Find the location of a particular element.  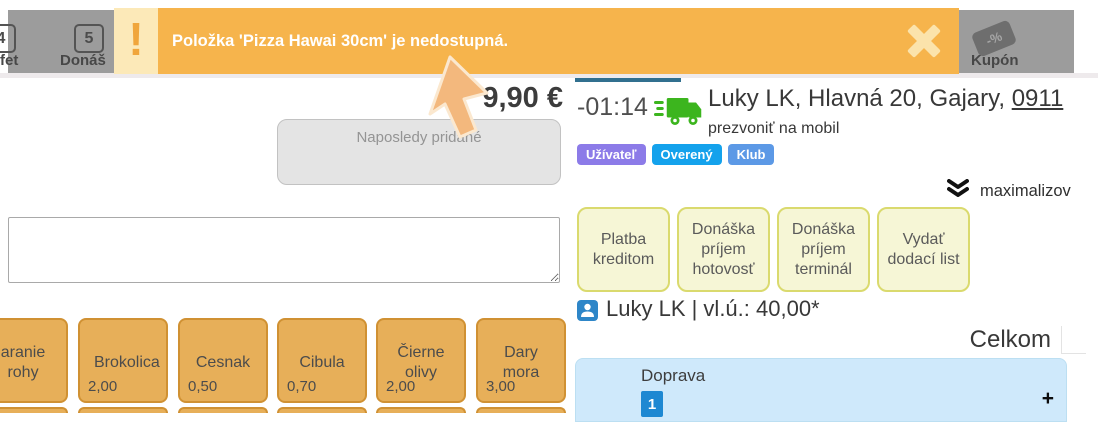

warning-exclamation-icon: ! is located at coordinates (136, 41).